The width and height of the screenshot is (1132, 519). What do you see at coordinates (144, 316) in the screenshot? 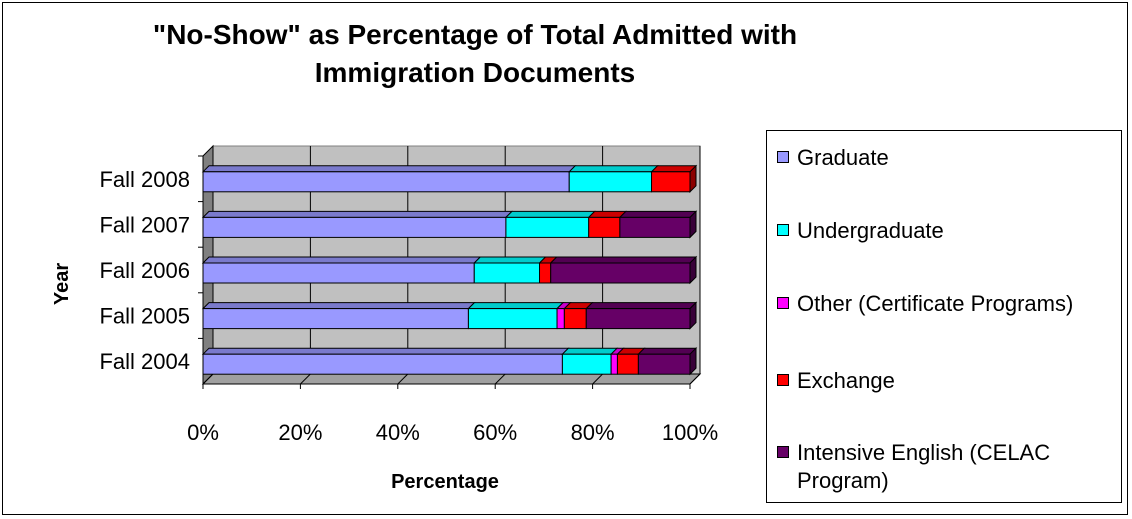
I see `y-tick-label: Fall 2005` at bounding box center [144, 316].